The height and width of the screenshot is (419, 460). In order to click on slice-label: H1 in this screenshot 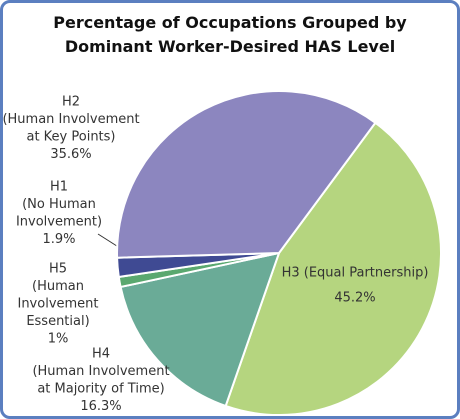, I will do `click(59, 187)`.